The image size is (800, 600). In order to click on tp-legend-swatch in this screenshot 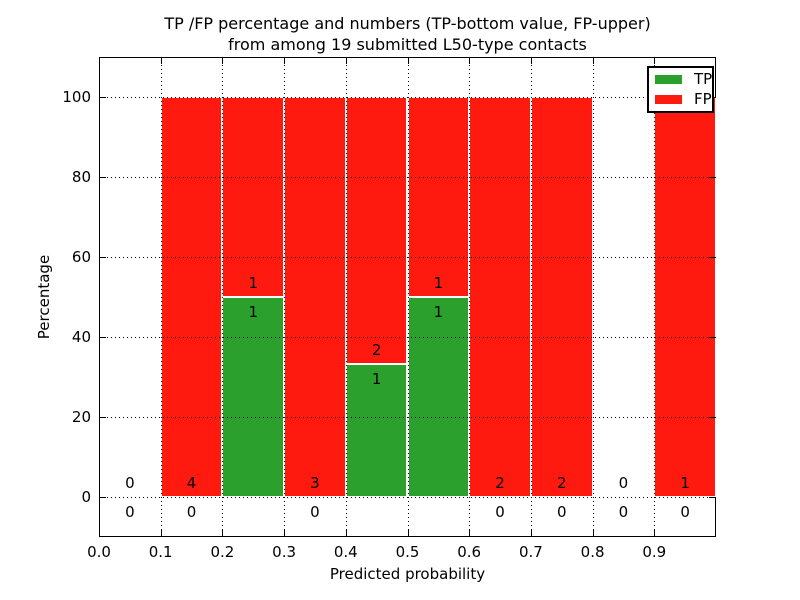, I will do `click(668, 79)`.